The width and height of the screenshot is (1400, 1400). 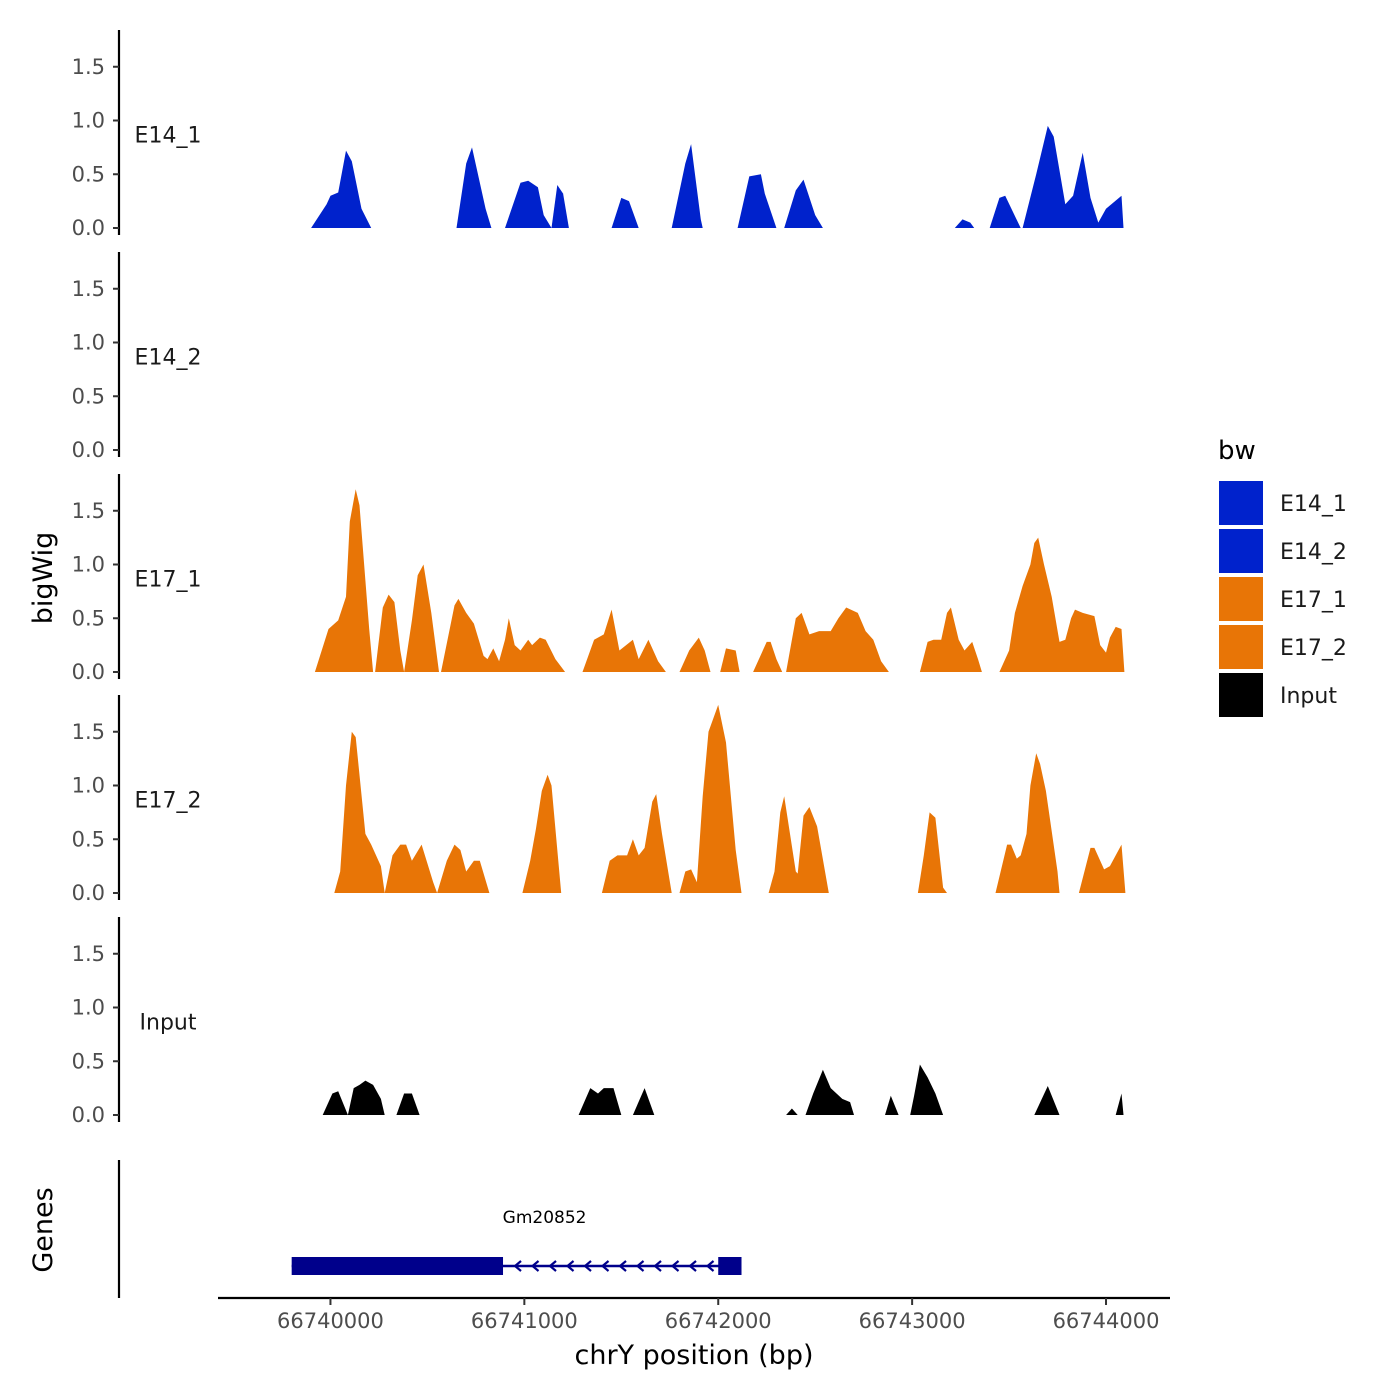 I want to click on legend-label: E17_2, so click(x=1313, y=648).